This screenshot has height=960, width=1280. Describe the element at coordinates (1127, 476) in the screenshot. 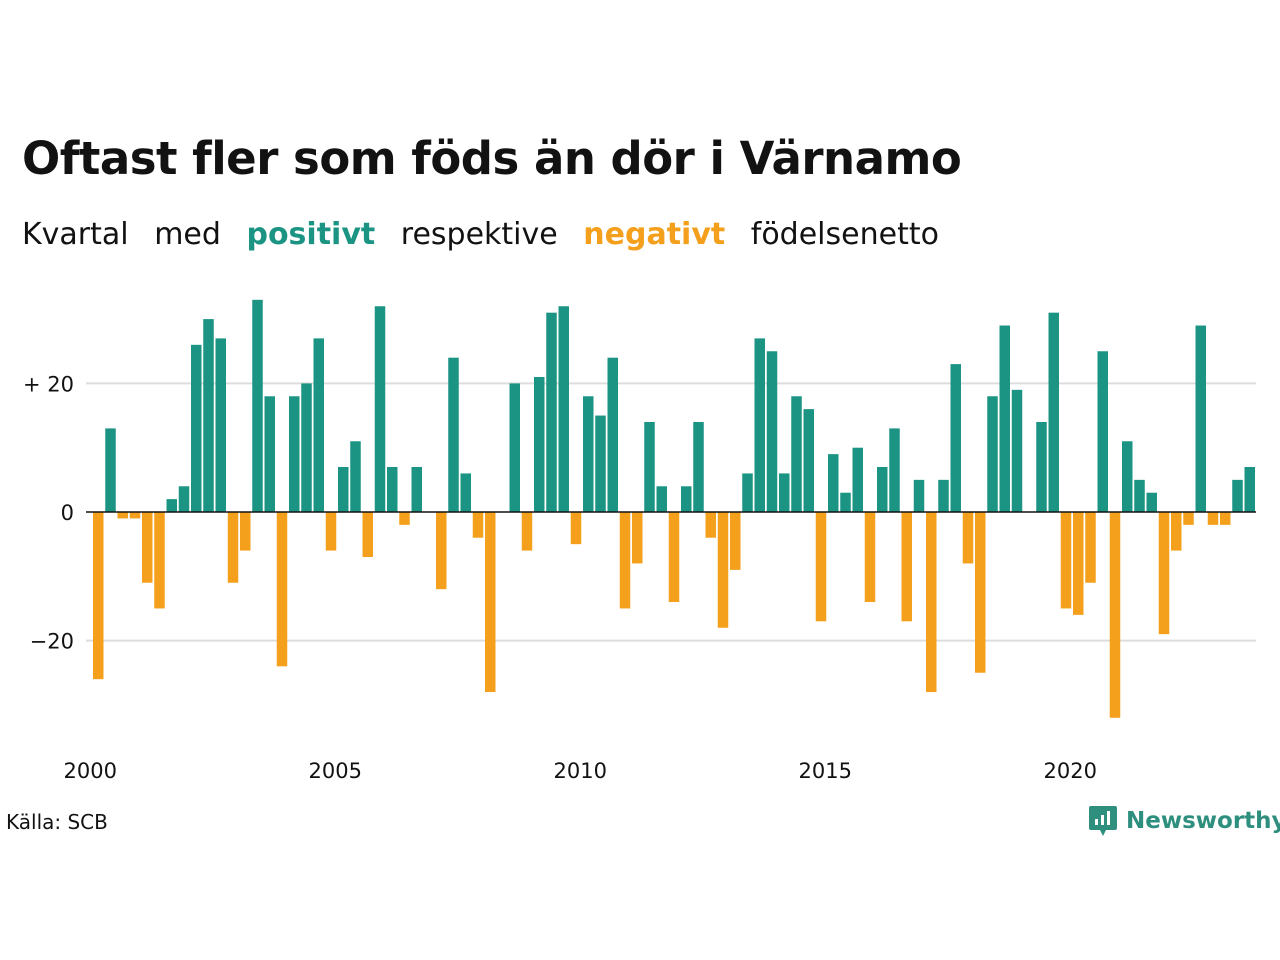

I see `bar-q85` at that location.